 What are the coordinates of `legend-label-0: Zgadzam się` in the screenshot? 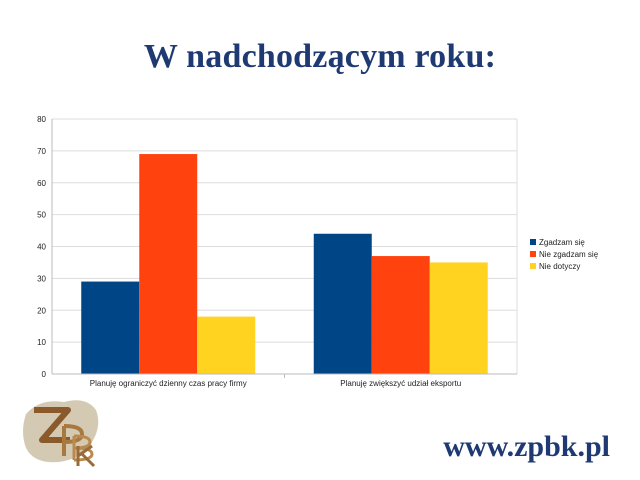 It's located at (562, 242).